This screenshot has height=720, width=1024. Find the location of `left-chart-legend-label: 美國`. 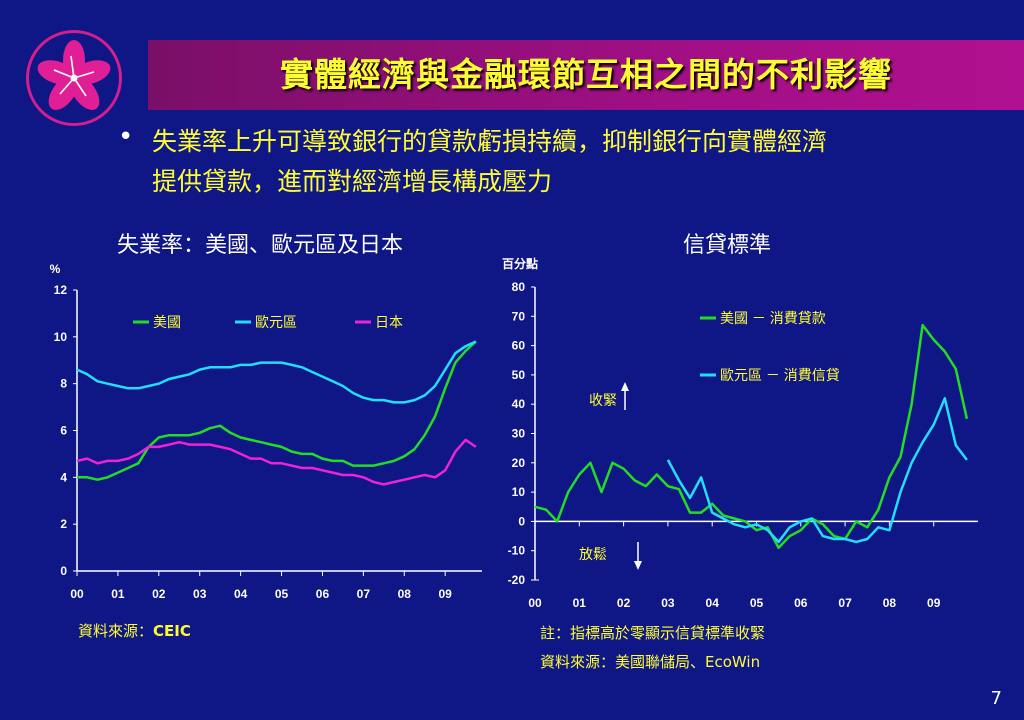

left-chart-legend-label: 美國 is located at coordinates (167, 322).